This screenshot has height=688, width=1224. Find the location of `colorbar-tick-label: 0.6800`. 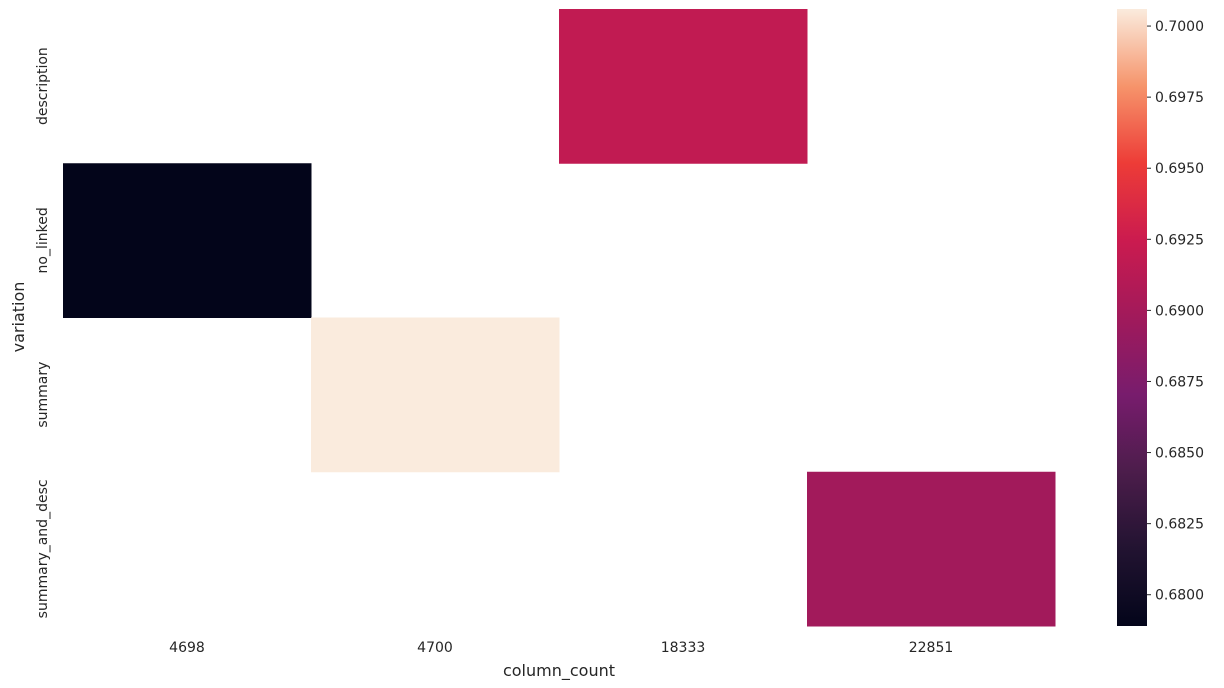

colorbar-tick-label: 0.6800 is located at coordinates (1179, 596).